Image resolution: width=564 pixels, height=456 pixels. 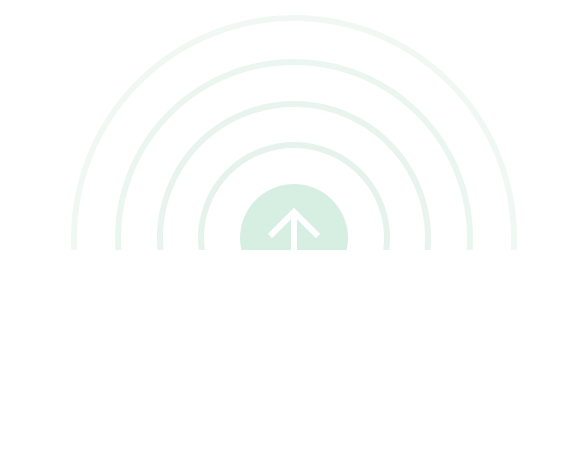 What do you see at coordinates (294, 196) in the screenshot?
I see `ring-inner` at bounding box center [294, 196].